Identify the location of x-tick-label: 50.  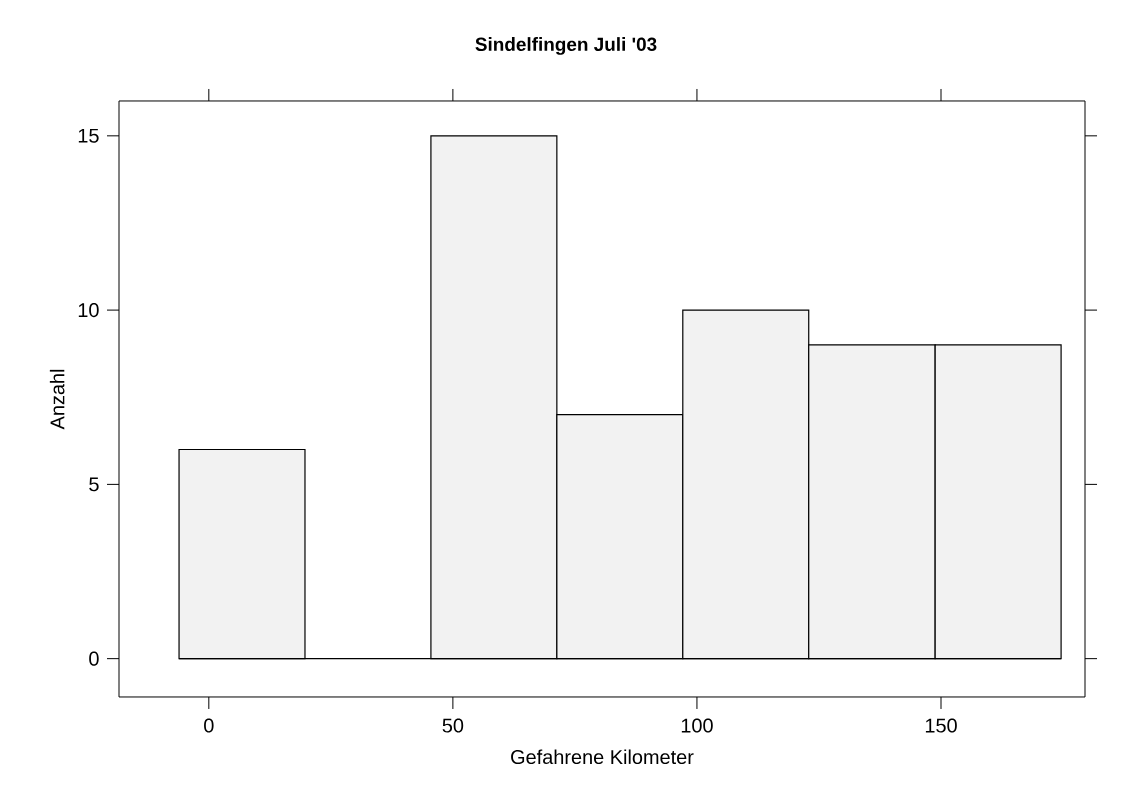
(453, 725).